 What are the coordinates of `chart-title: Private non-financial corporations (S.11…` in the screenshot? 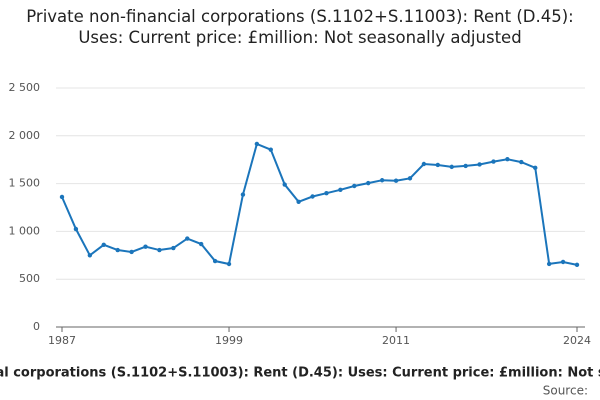 It's located at (300, 27).